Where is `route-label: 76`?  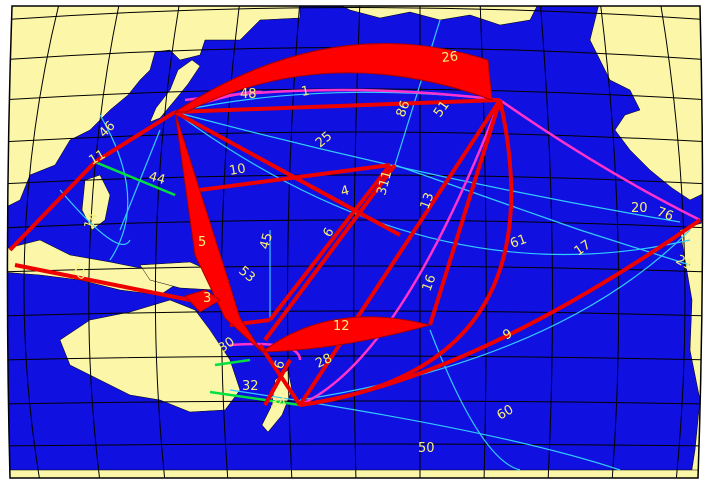 route-label: 76 is located at coordinates (665, 215).